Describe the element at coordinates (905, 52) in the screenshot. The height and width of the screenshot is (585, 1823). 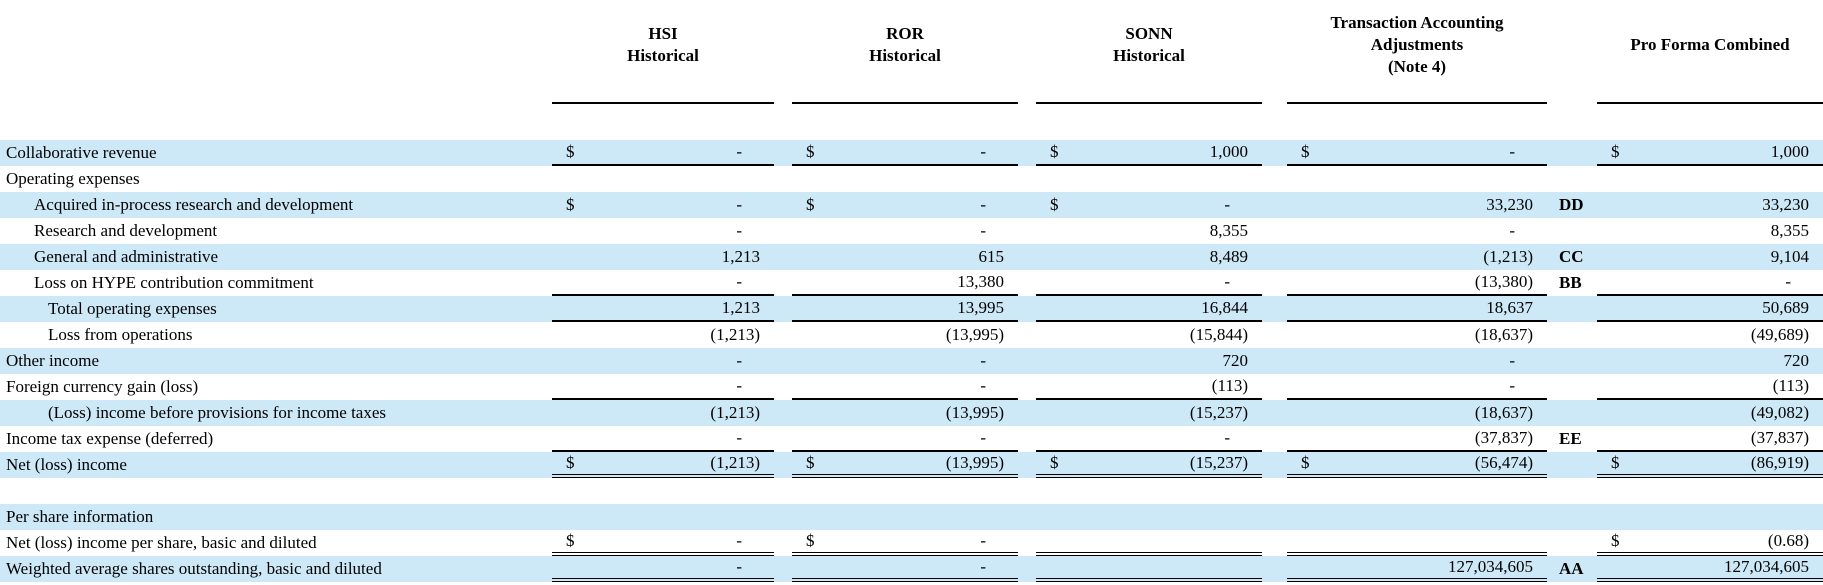
I see `column-header-ror: ROR Historical` at that location.